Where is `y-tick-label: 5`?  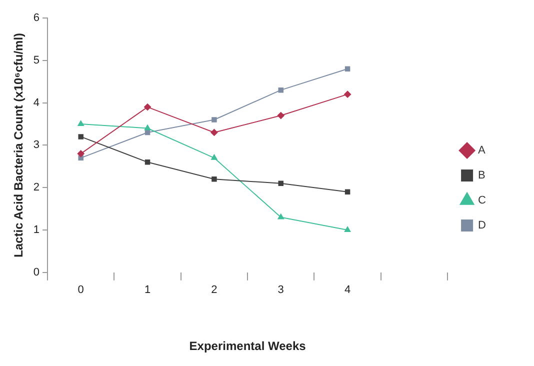 y-tick-label: 5 is located at coordinates (36, 60).